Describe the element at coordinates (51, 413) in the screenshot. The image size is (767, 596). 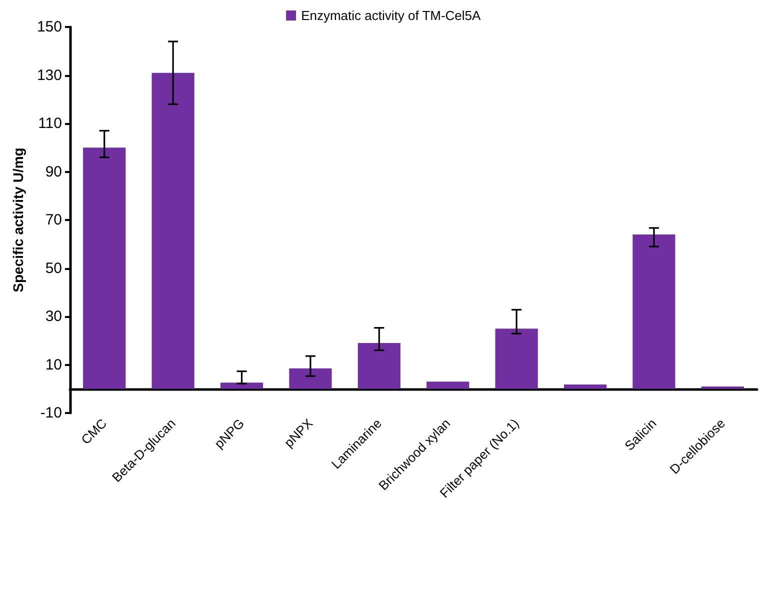
I see `y-tick-label: -10` at that location.